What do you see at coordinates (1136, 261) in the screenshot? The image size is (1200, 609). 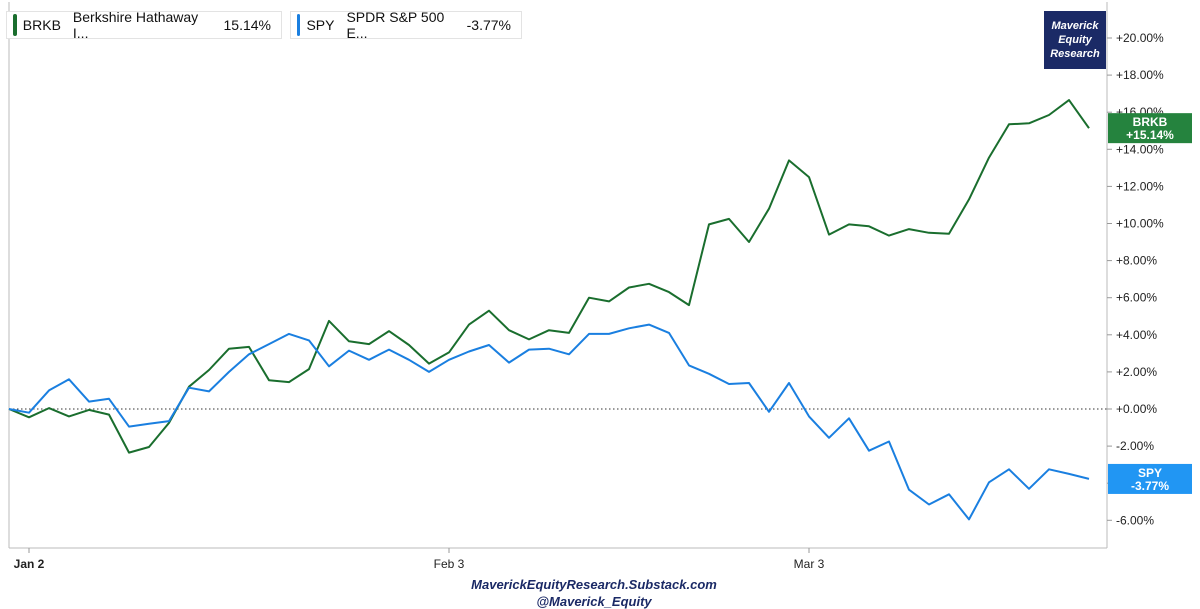 I see `y-tick-label: +8.00%` at bounding box center [1136, 261].